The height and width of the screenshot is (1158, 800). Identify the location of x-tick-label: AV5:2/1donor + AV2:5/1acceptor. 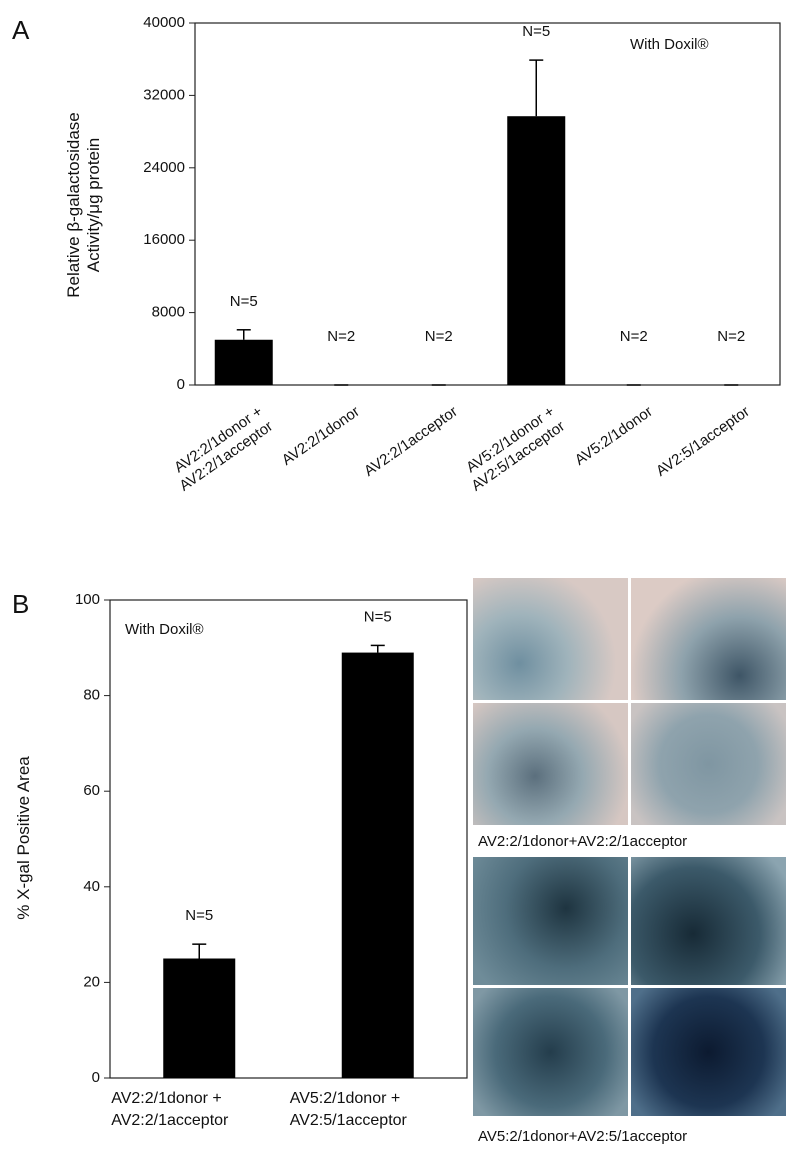
(348, 1109).